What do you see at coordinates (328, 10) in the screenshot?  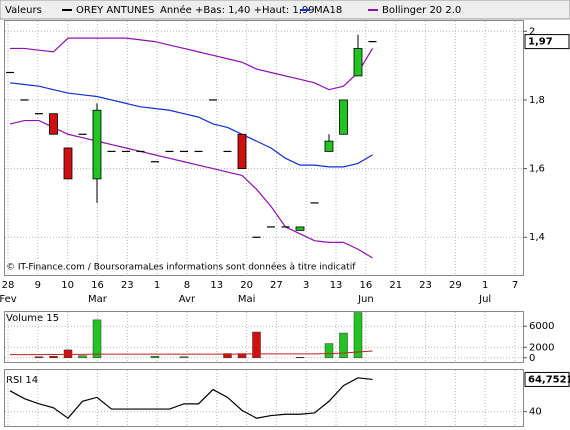 I see `legend-label: MA18` at bounding box center [328, 10].